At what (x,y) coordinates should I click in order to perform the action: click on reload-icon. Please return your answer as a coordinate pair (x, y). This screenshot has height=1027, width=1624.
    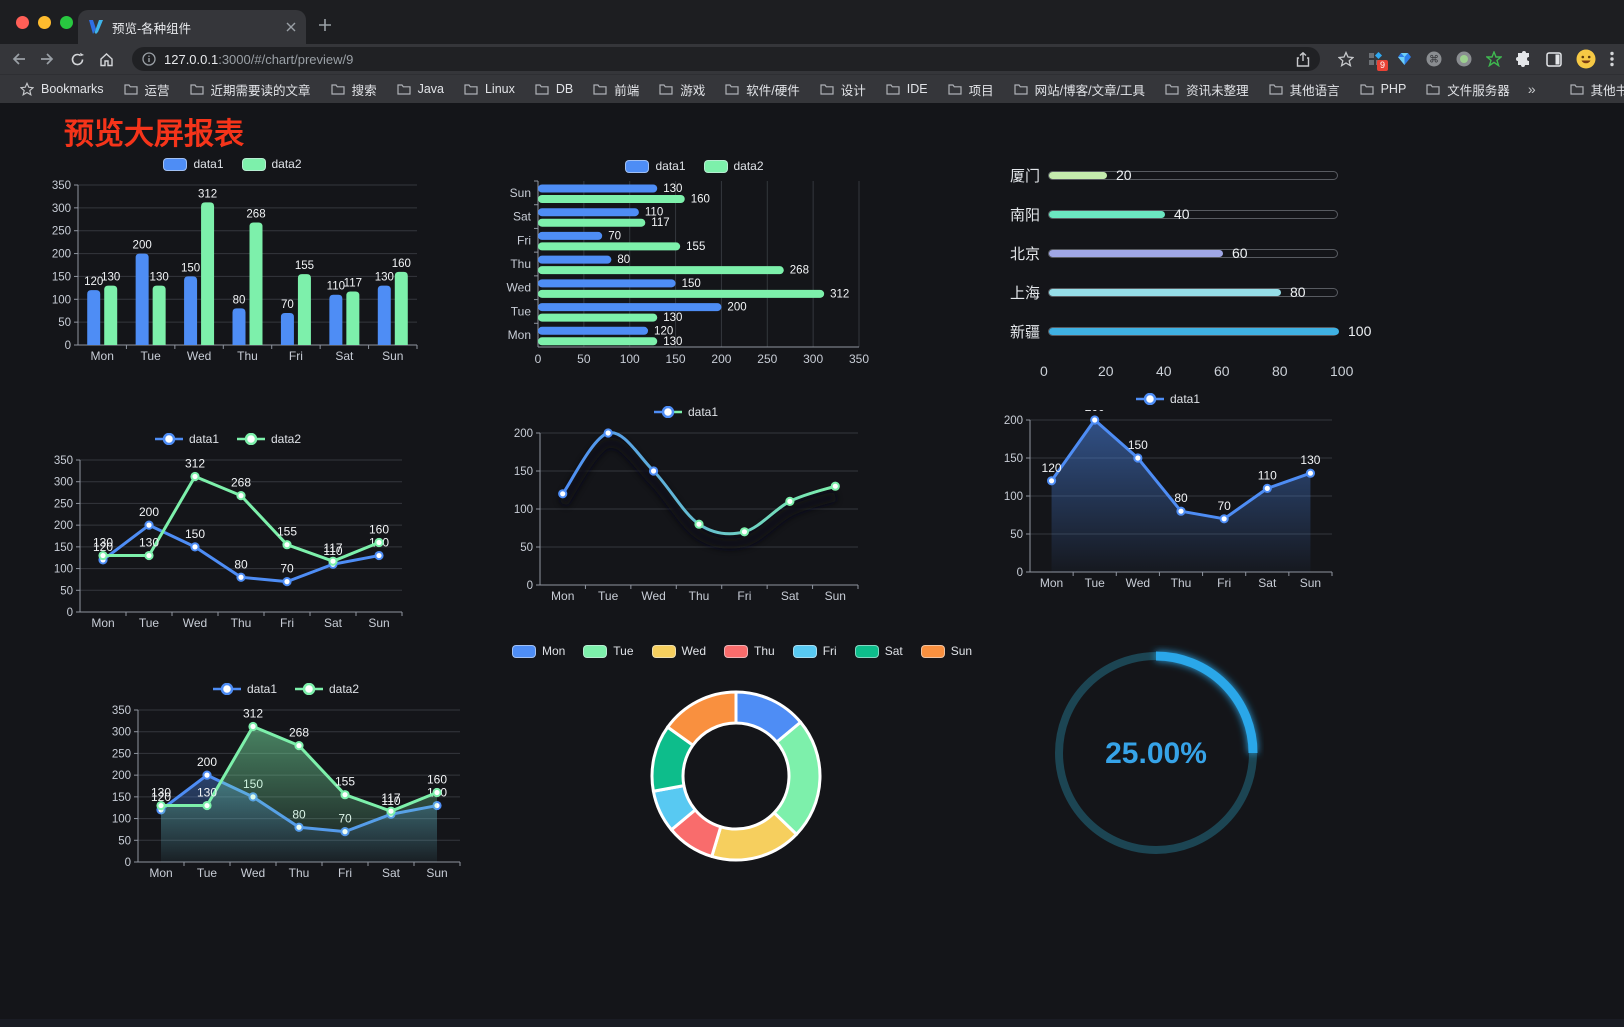
    Looking at the image, I should click on (77, 59).